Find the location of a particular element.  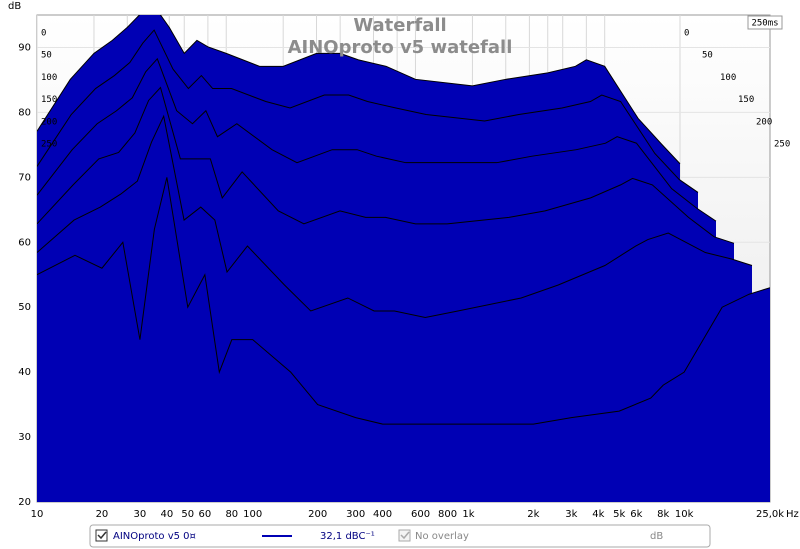

x-tick-label: 40 is located at coordinates (167, 514).